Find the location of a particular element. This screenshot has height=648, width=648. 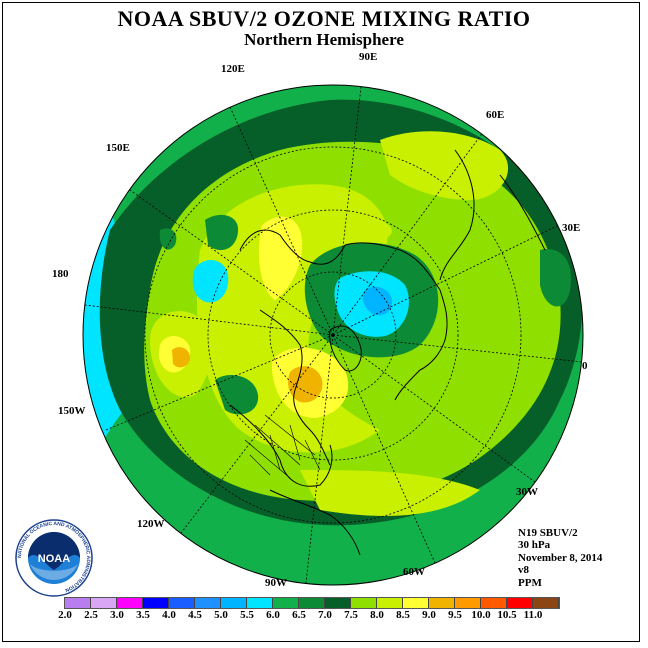

colorbar-tick-label: 7.0 is located at coordinates (325, 615).